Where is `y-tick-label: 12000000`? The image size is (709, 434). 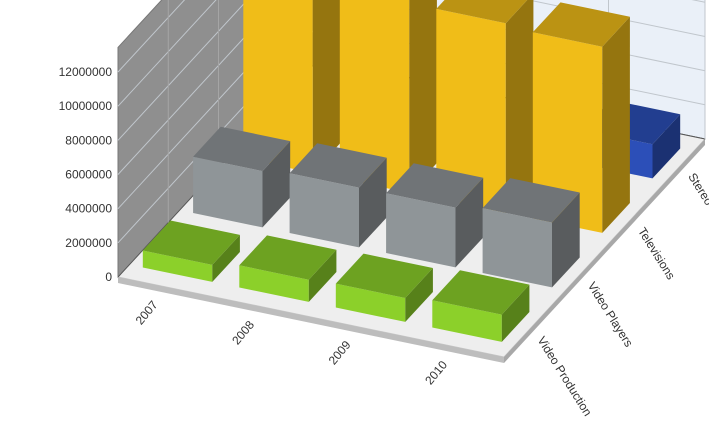 y-tick-label: 12000000 is located at coordinates (86, 72).